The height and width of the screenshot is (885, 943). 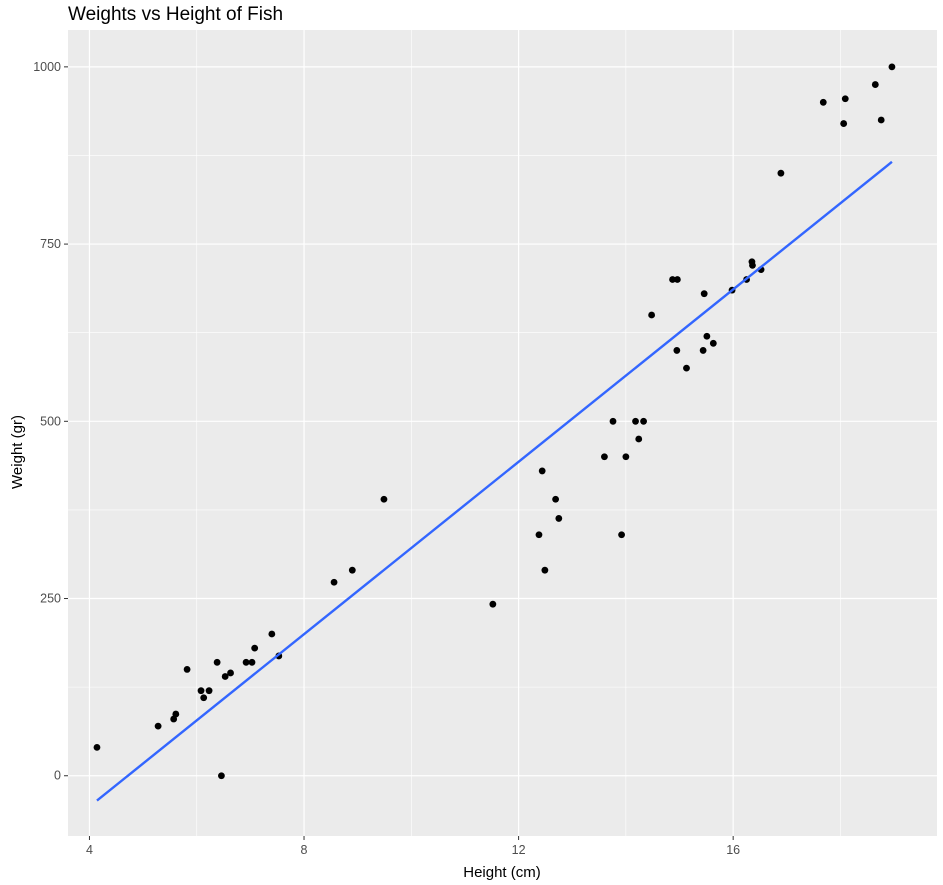 What do you see at coordinates (733, 850) in the screenshot?
I see `x-tick-label: 16` at bounding box center [733, 850].